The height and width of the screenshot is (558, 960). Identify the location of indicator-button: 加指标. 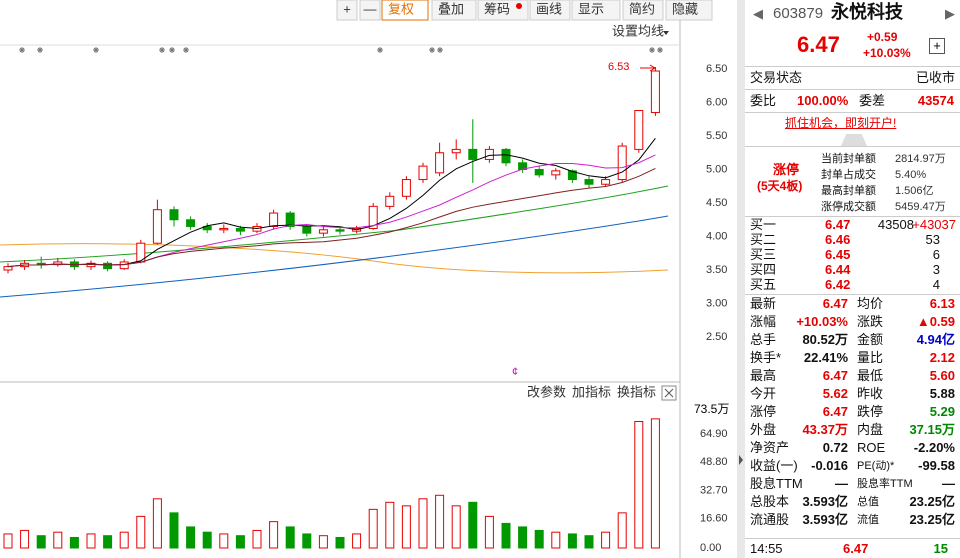
(591, 391).